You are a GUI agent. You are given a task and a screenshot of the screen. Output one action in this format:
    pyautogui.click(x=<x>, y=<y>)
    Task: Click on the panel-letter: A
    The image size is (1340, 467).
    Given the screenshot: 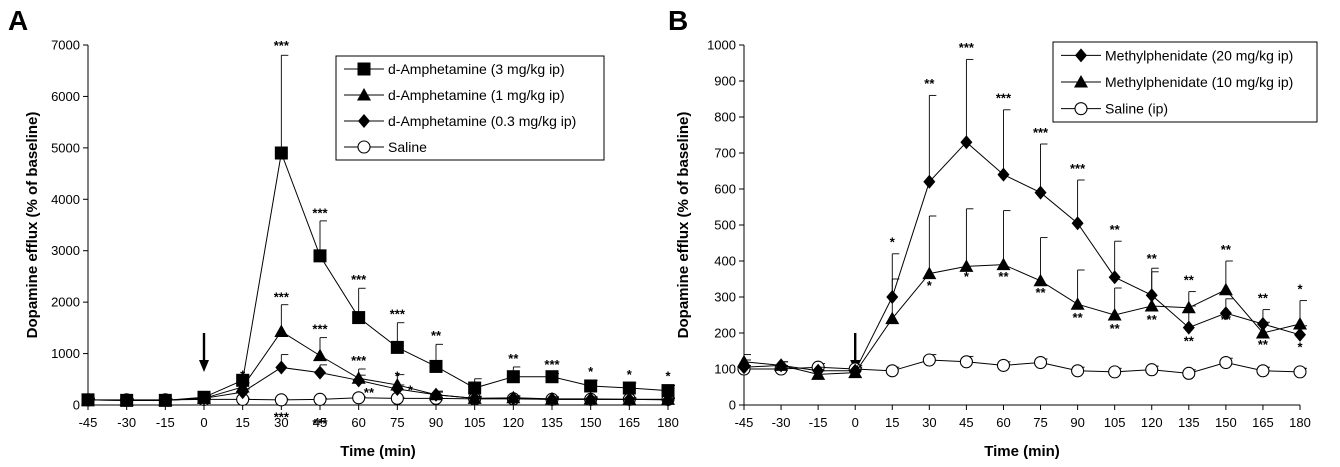 What is the action you would take?
    pyautogui.click(x=18, y=20)
    